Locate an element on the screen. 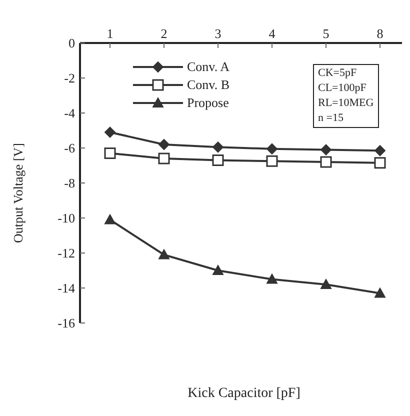  legend-label: Conv. A is located at coordinates (208, 67).